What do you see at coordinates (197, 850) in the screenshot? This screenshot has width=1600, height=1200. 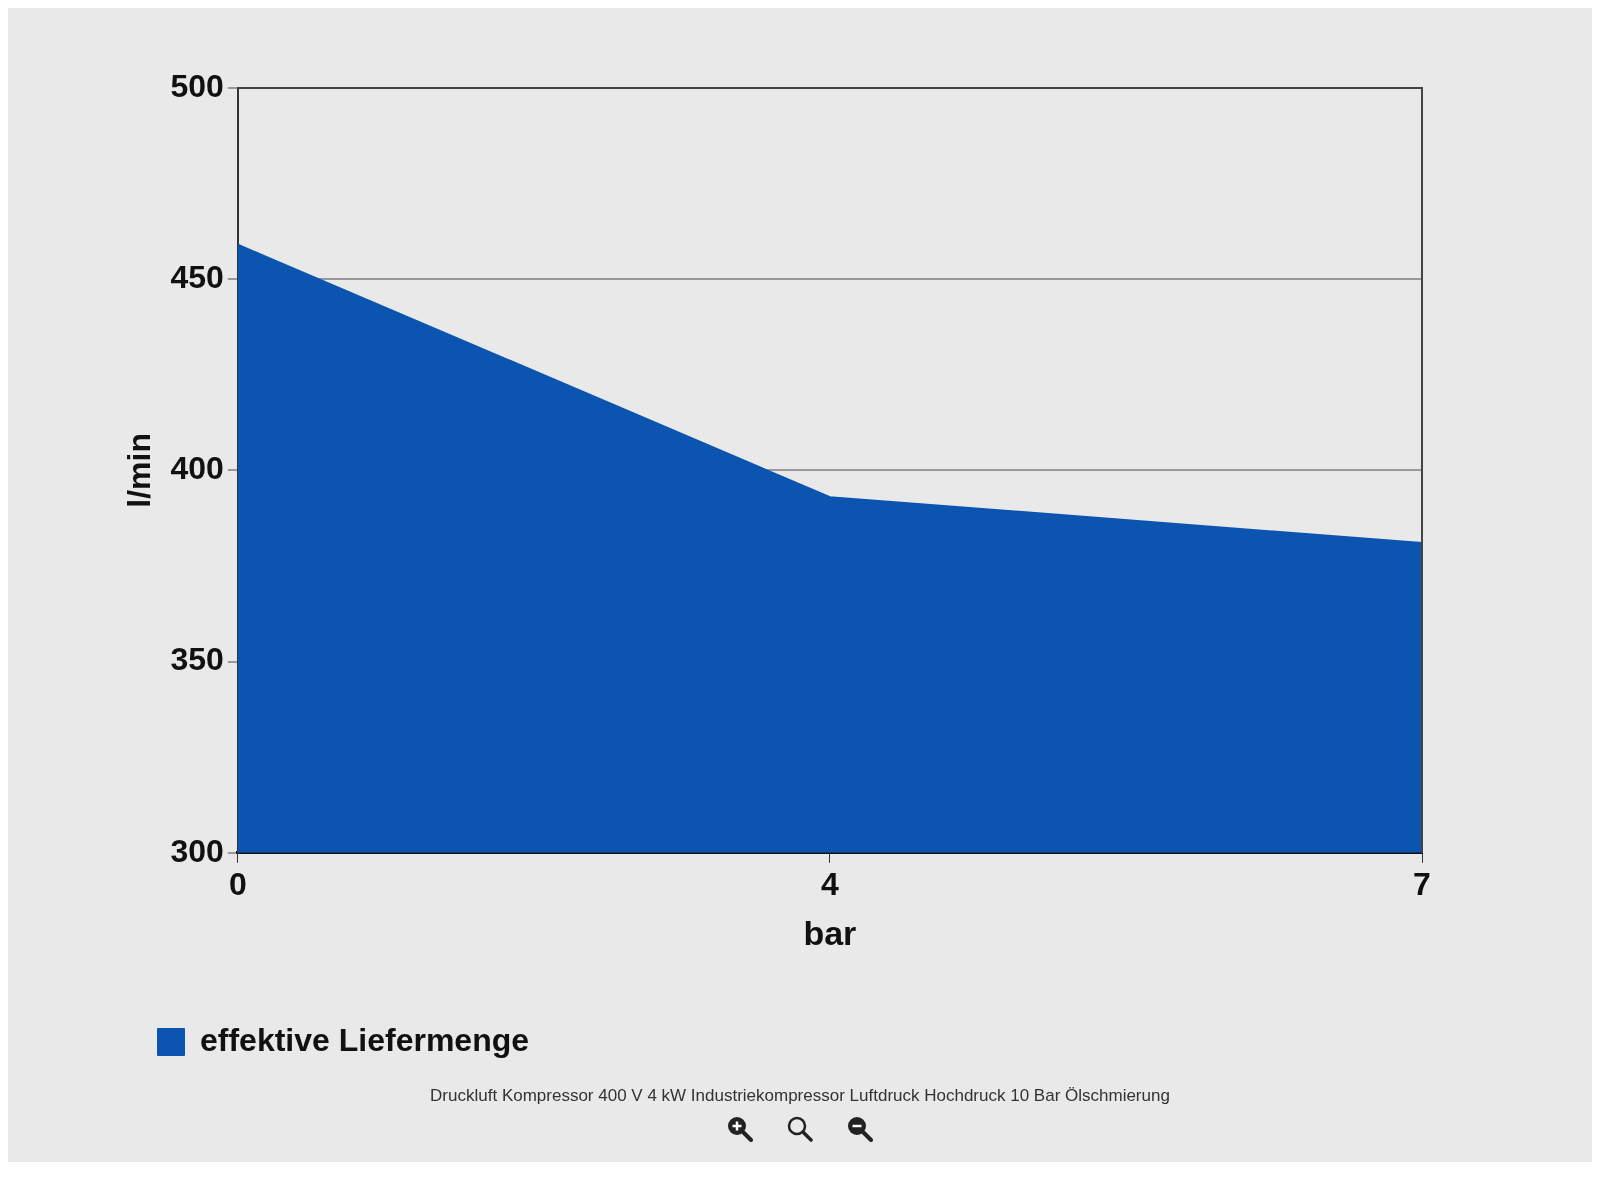 I see `y-tick-label: 300` at bounding box center [197, 850].